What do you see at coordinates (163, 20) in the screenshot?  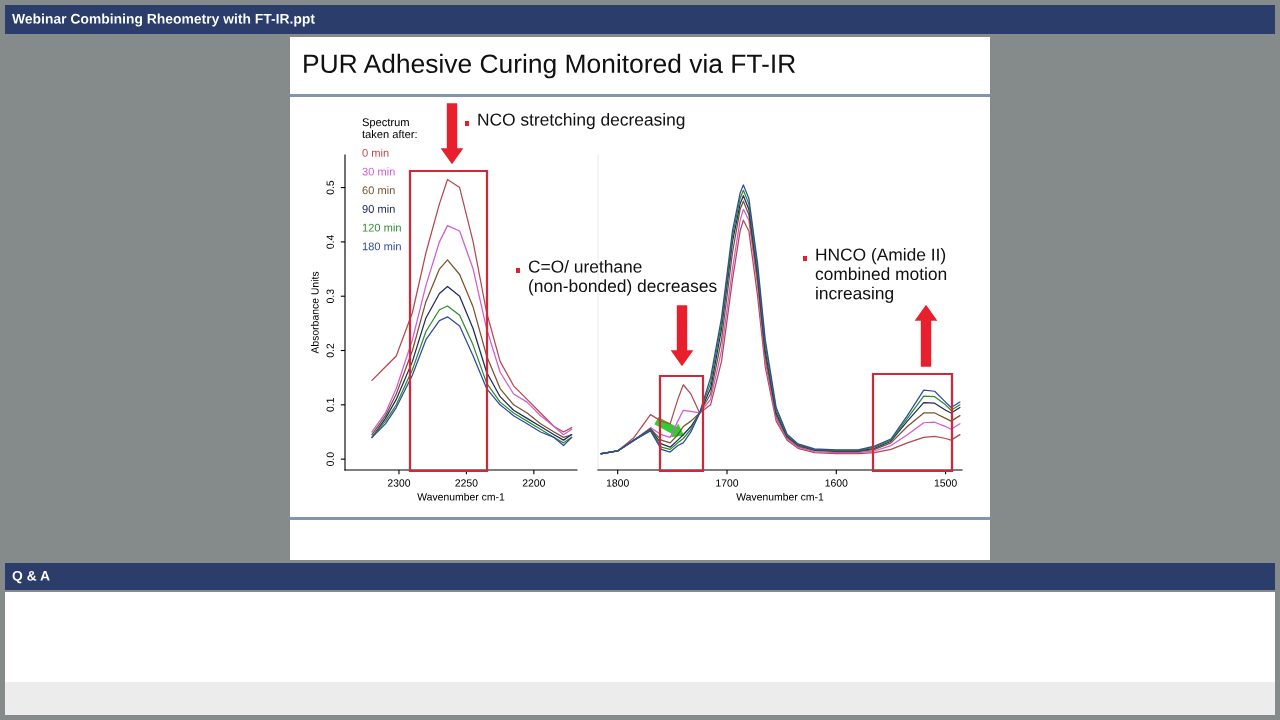 I see `text: Webinar Combining Rheometry with FT-IR.ppt` at bounding box center [163, 20].